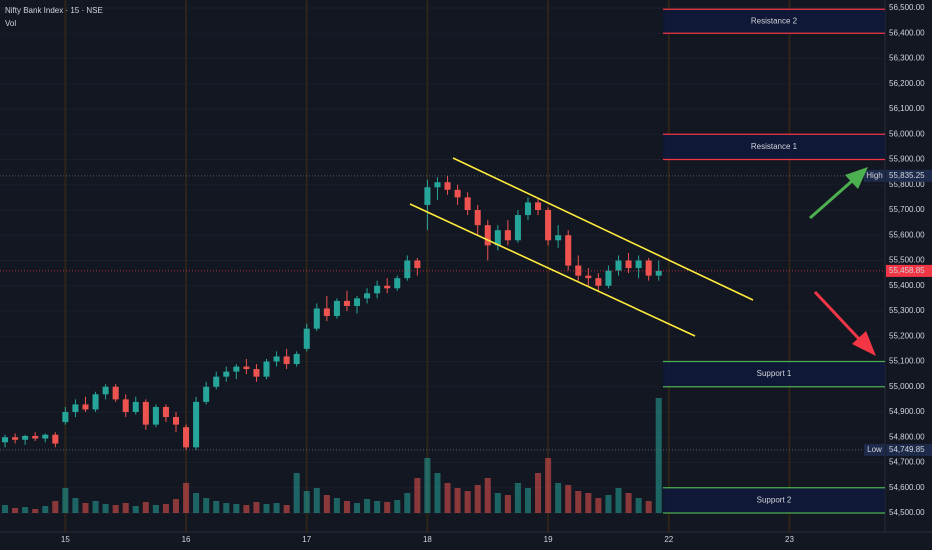  Describe the element at coordinates (907, 270) in the screenshot. I see `price-tag-label: 55,458.85` at that location.